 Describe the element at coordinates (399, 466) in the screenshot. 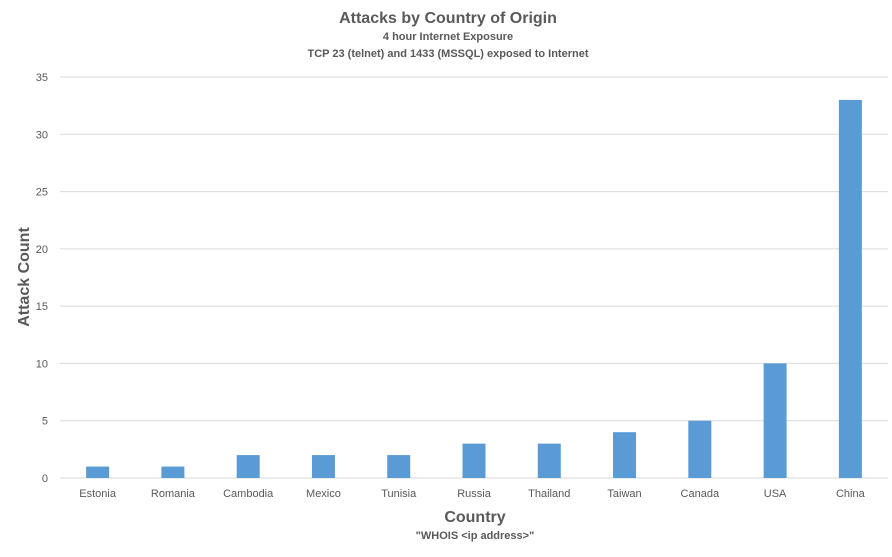

I see `bar-tunisia` at that location.